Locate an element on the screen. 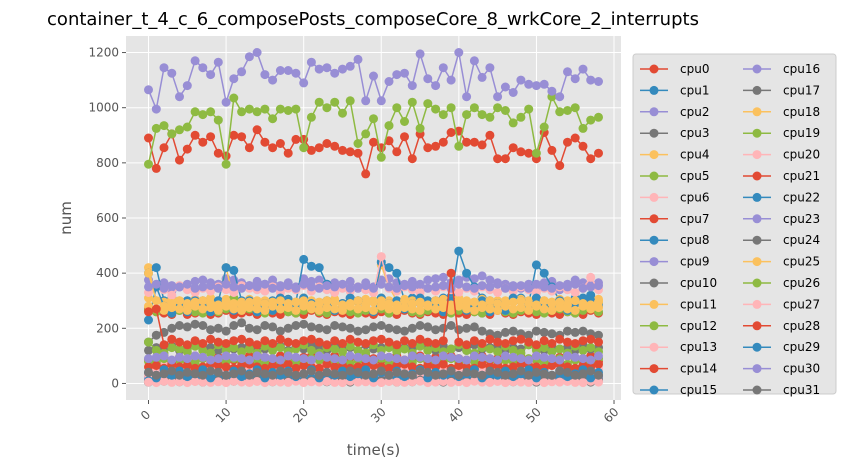 Image resolution: width=846 pixels, height=468 pixels. x-tick-label: 30 is located at coordinates (378, 415).